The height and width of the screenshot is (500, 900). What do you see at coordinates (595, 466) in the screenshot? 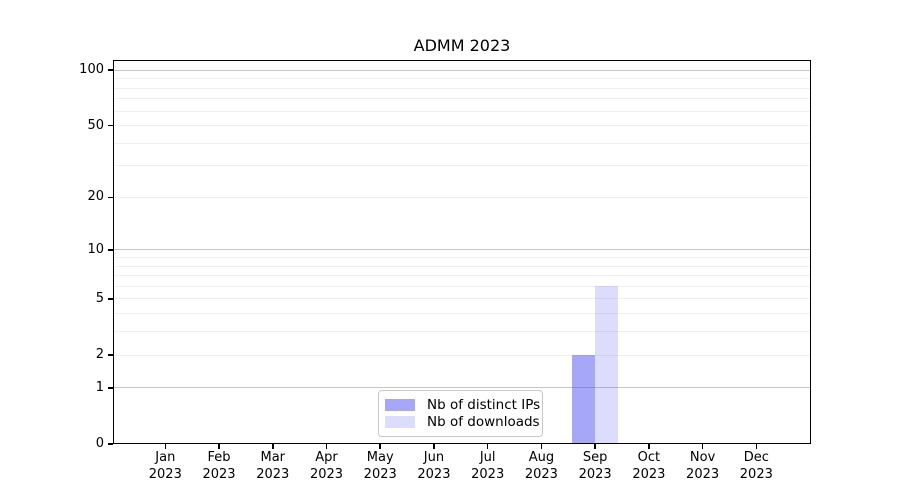
I see `x-tick-label: Sep 2023` at bounding box center [595, 466].